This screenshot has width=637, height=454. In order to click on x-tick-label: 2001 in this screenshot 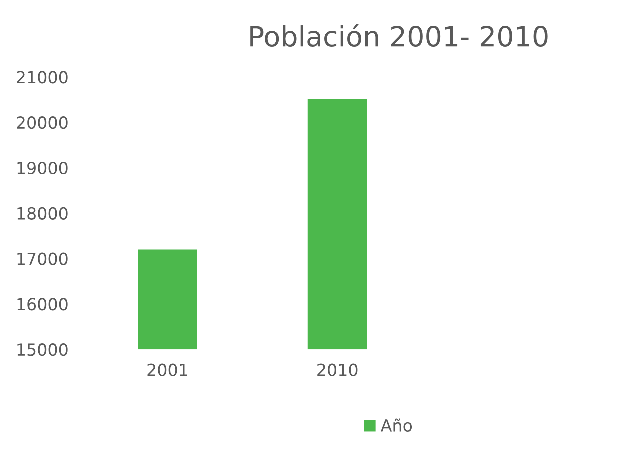, I will do `click(168, 370)`.